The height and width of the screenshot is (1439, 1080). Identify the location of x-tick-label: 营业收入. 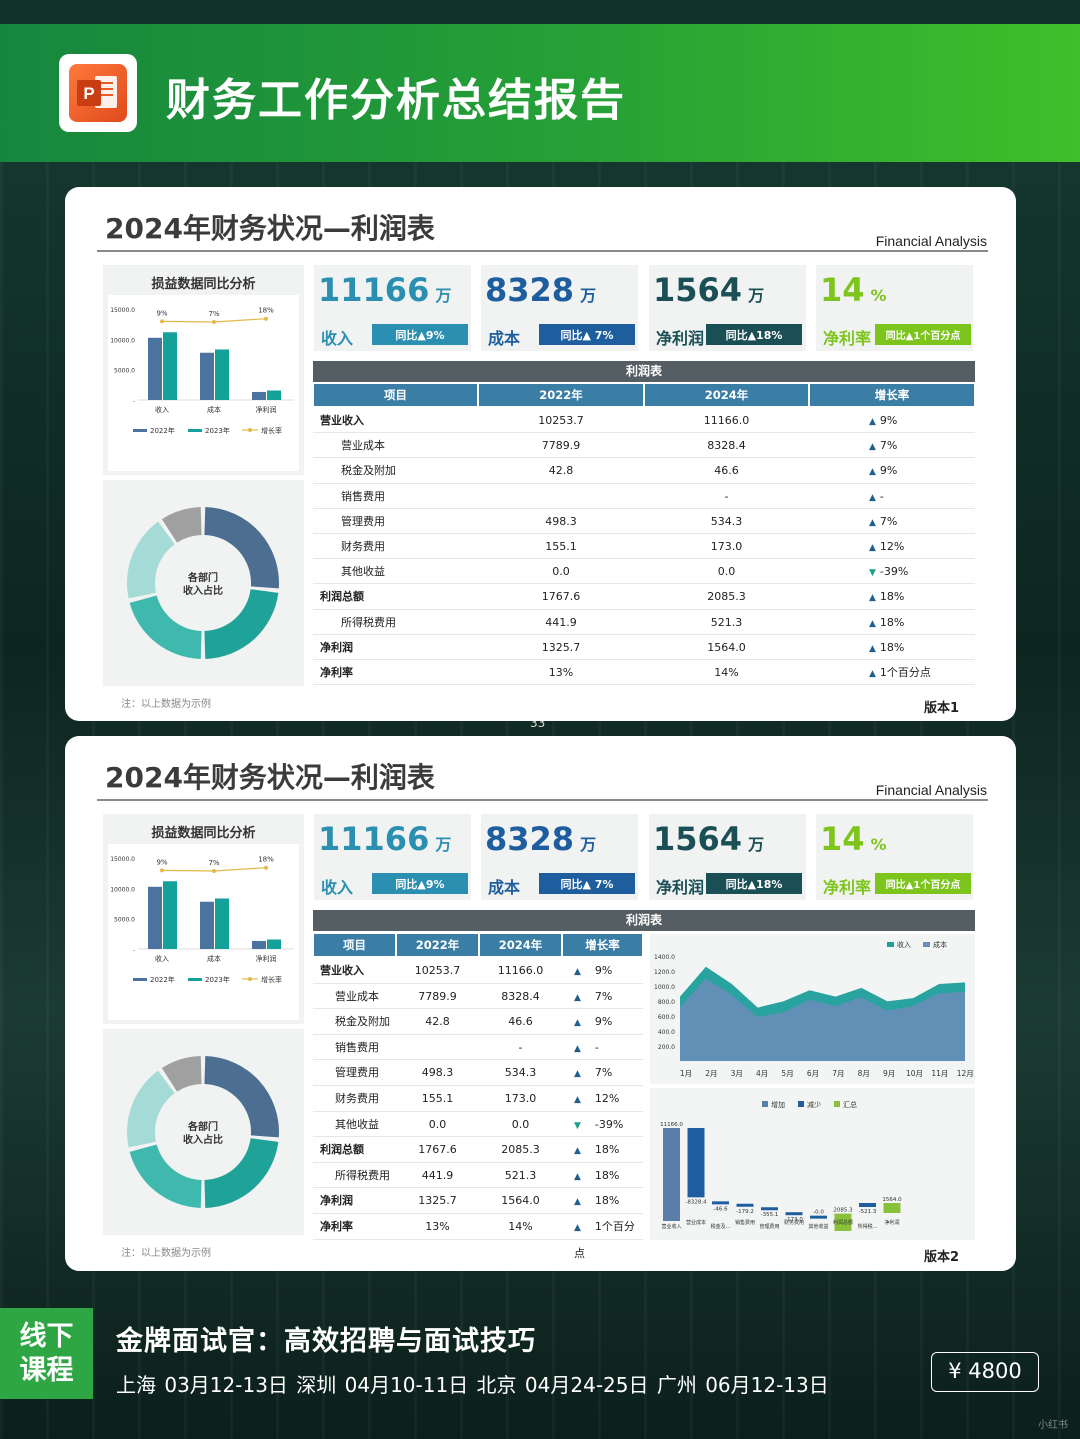
(671, 1226).